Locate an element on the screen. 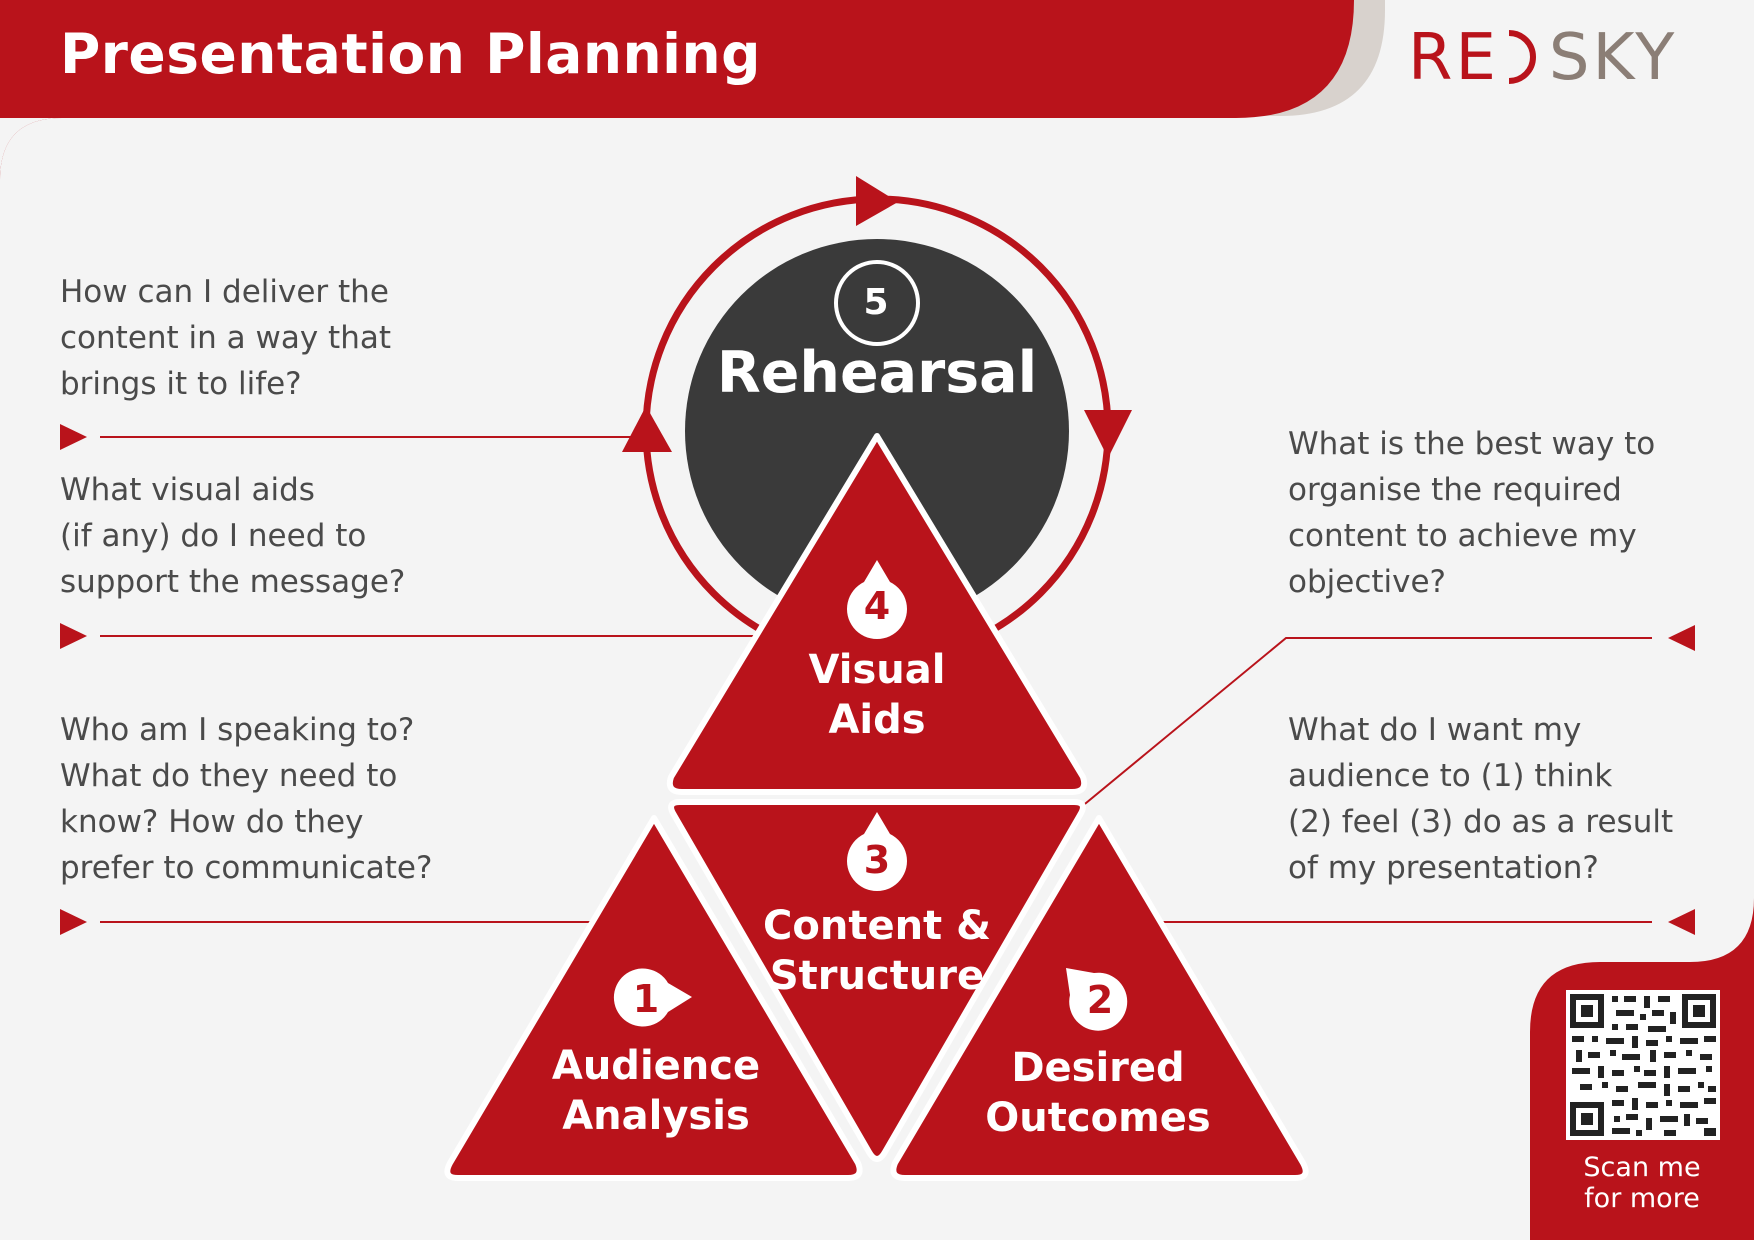 The image size is (1754, 1245). qr-caption: Scan me for more is located at coordinates (1642, 1183).